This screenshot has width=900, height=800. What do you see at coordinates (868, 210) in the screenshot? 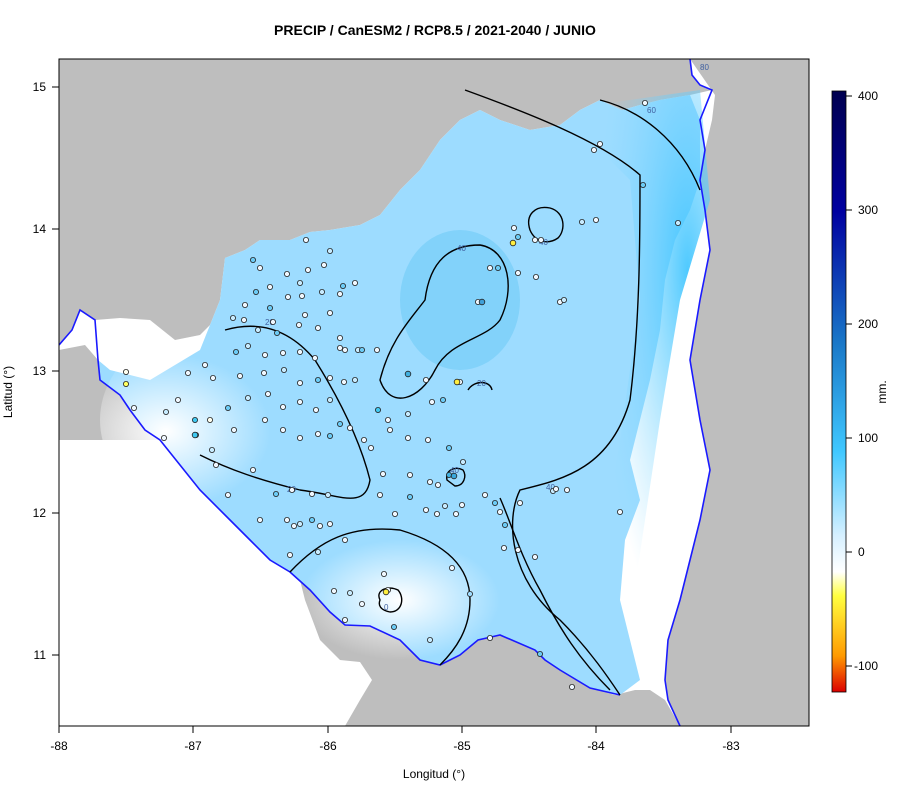
I see `colorbar-tick-label: 300` at bounding box center [868, 210].